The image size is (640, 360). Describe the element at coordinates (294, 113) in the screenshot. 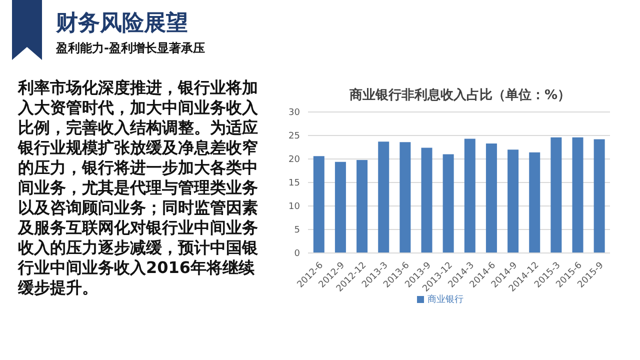

I see `y-tick-label: 30` at that location.